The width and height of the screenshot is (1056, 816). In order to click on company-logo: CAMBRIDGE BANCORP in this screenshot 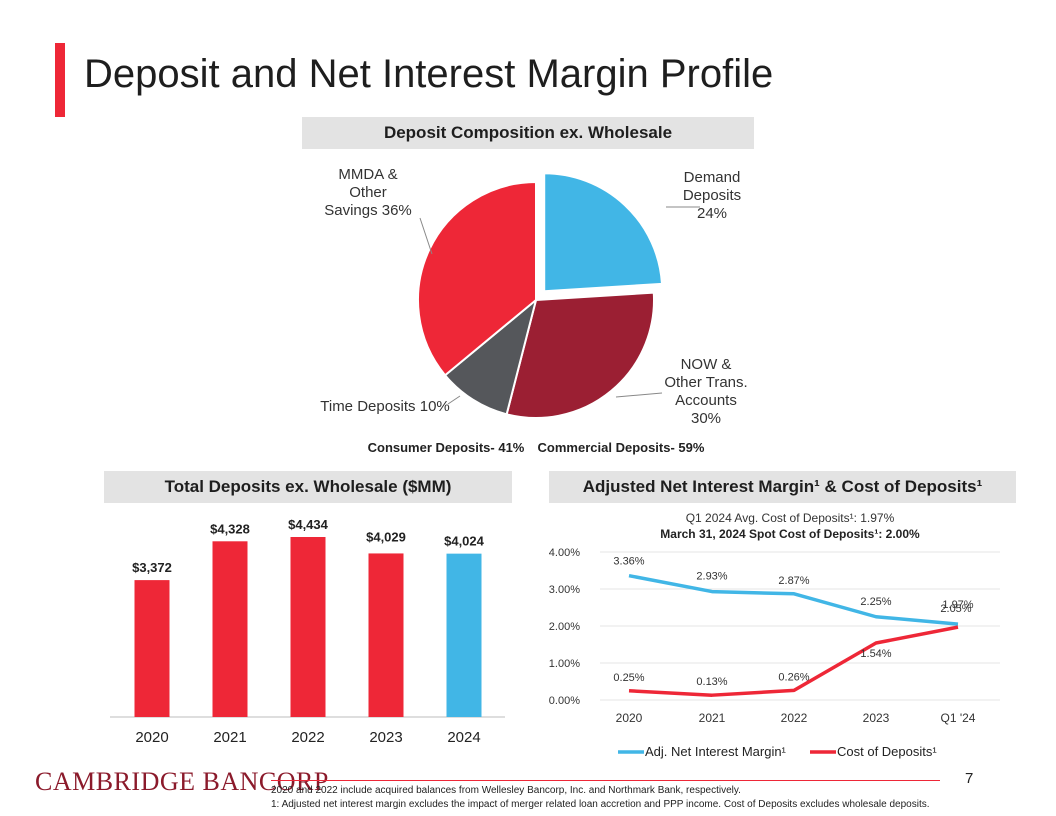, I will do `click(182, 781)`.